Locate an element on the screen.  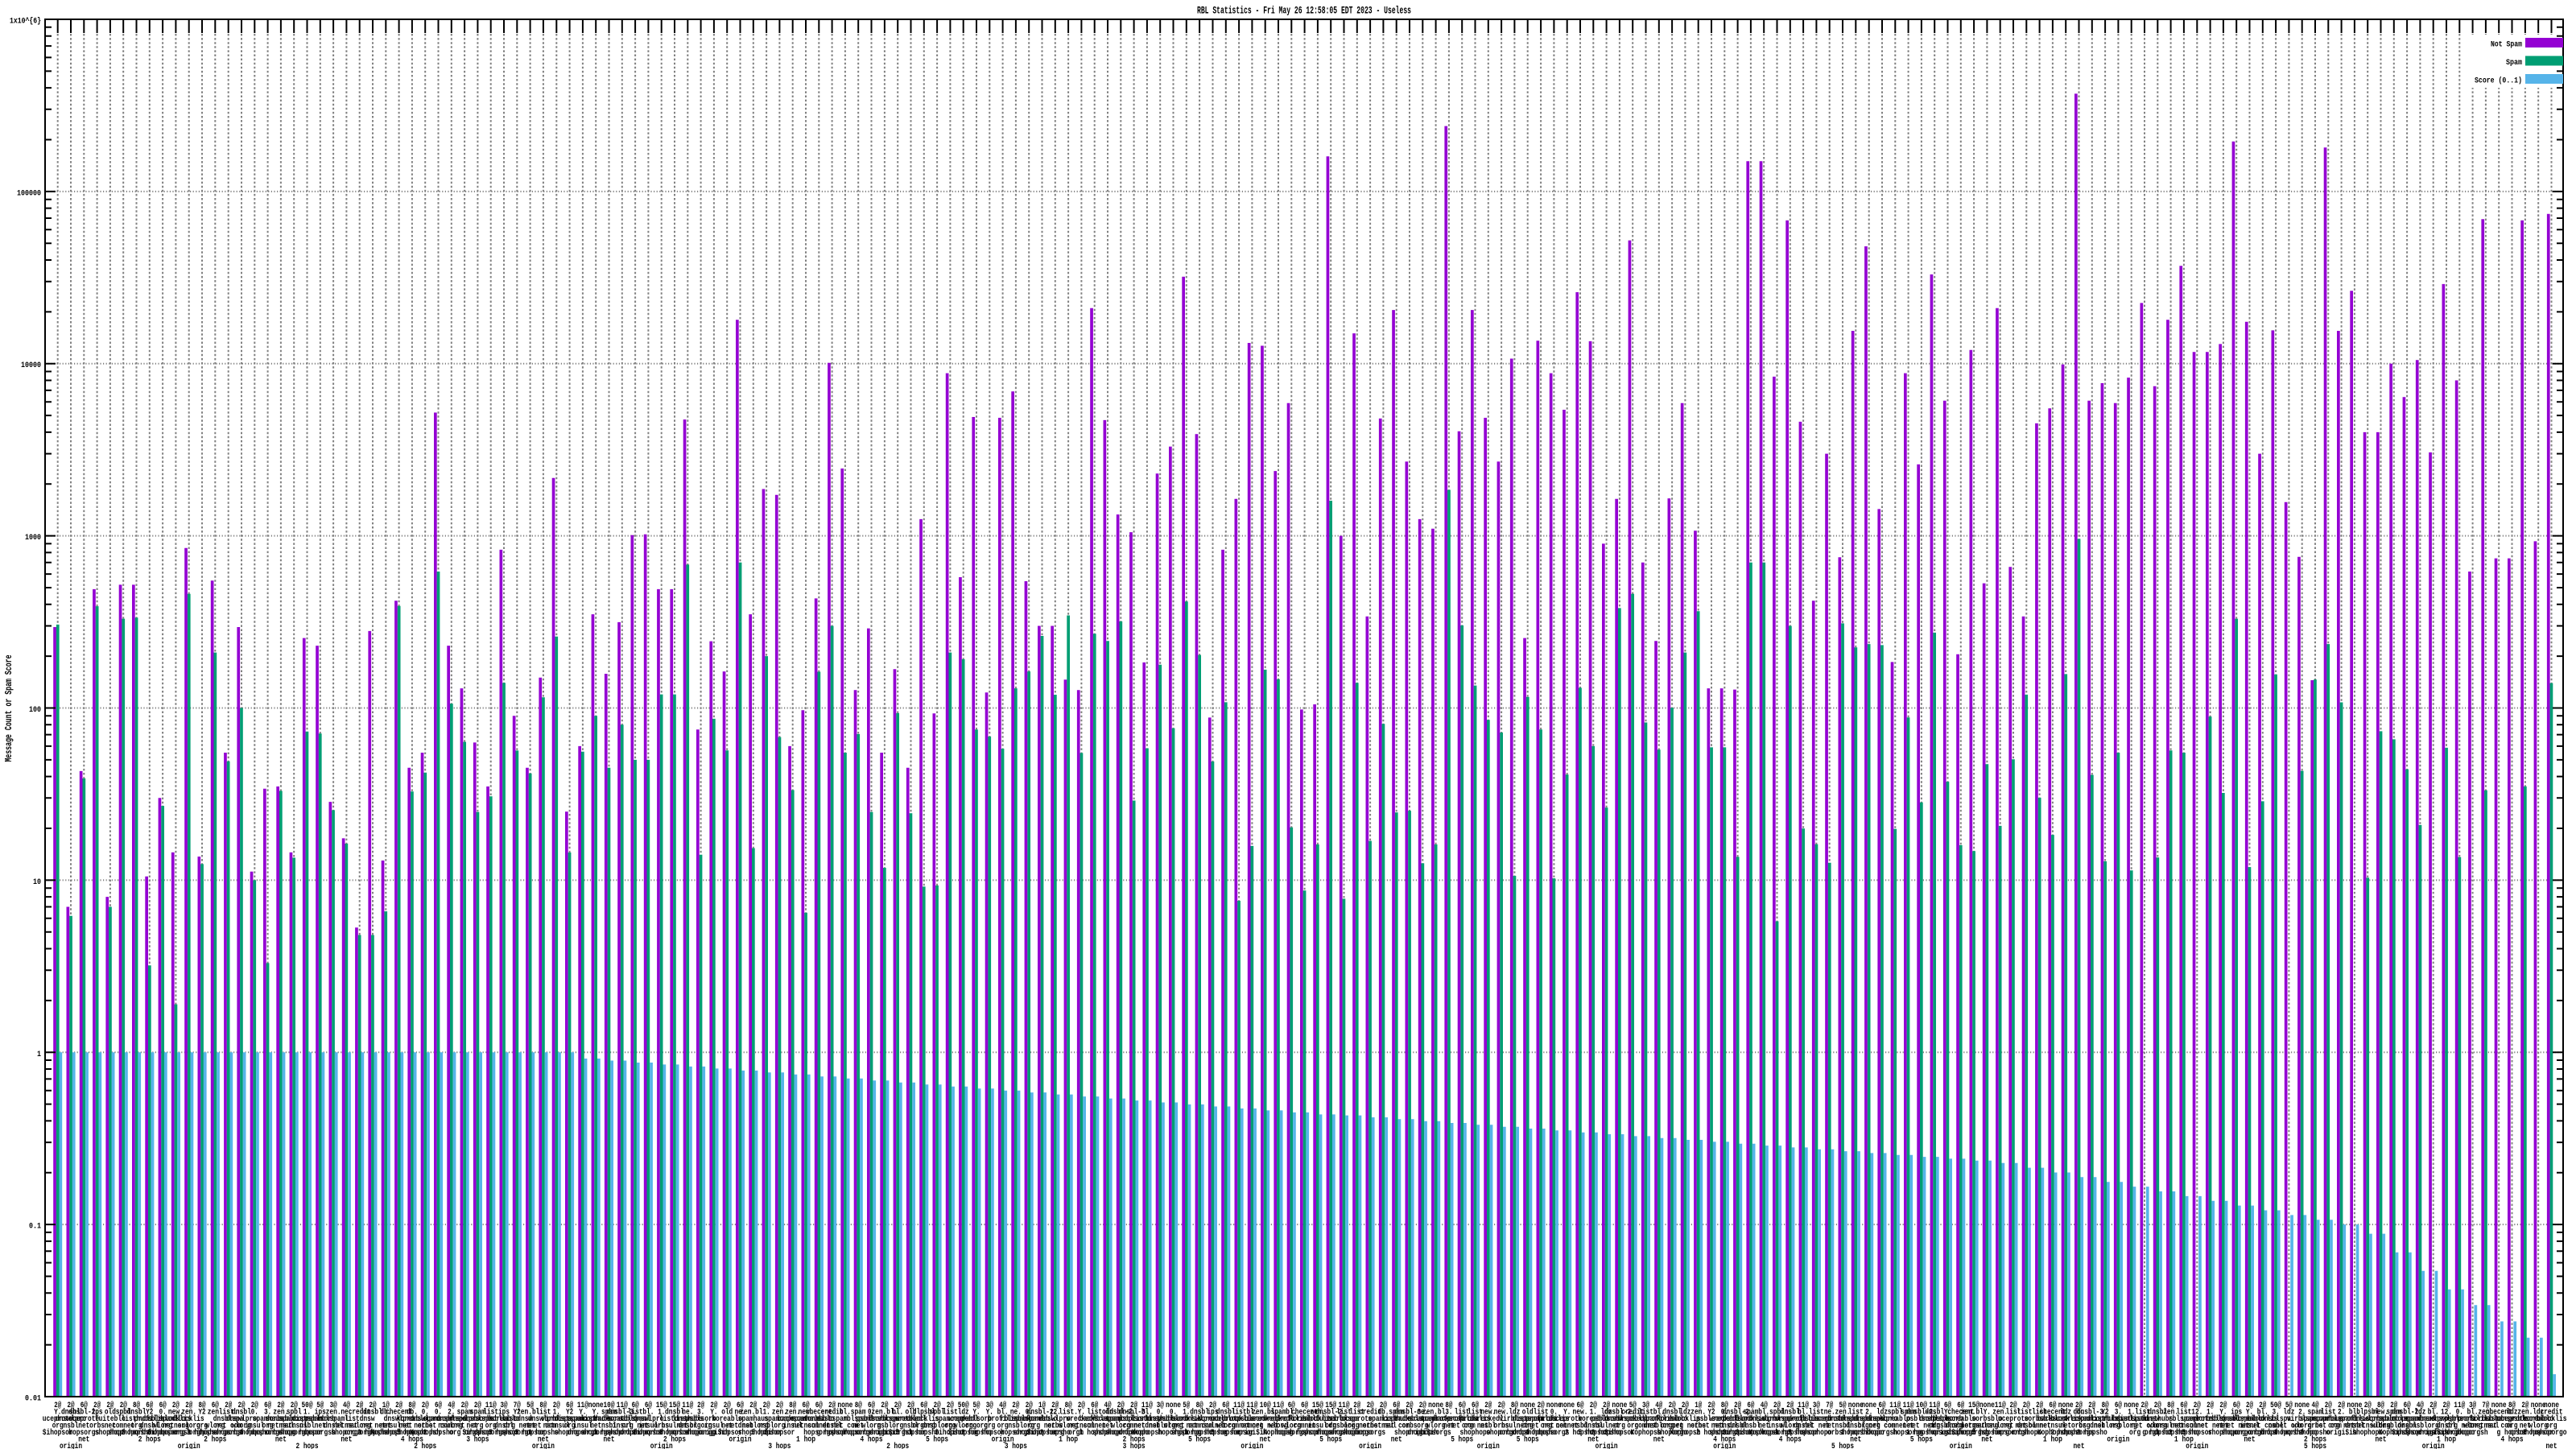
svg-text: 3. is located at coordinates (1448, 1413).